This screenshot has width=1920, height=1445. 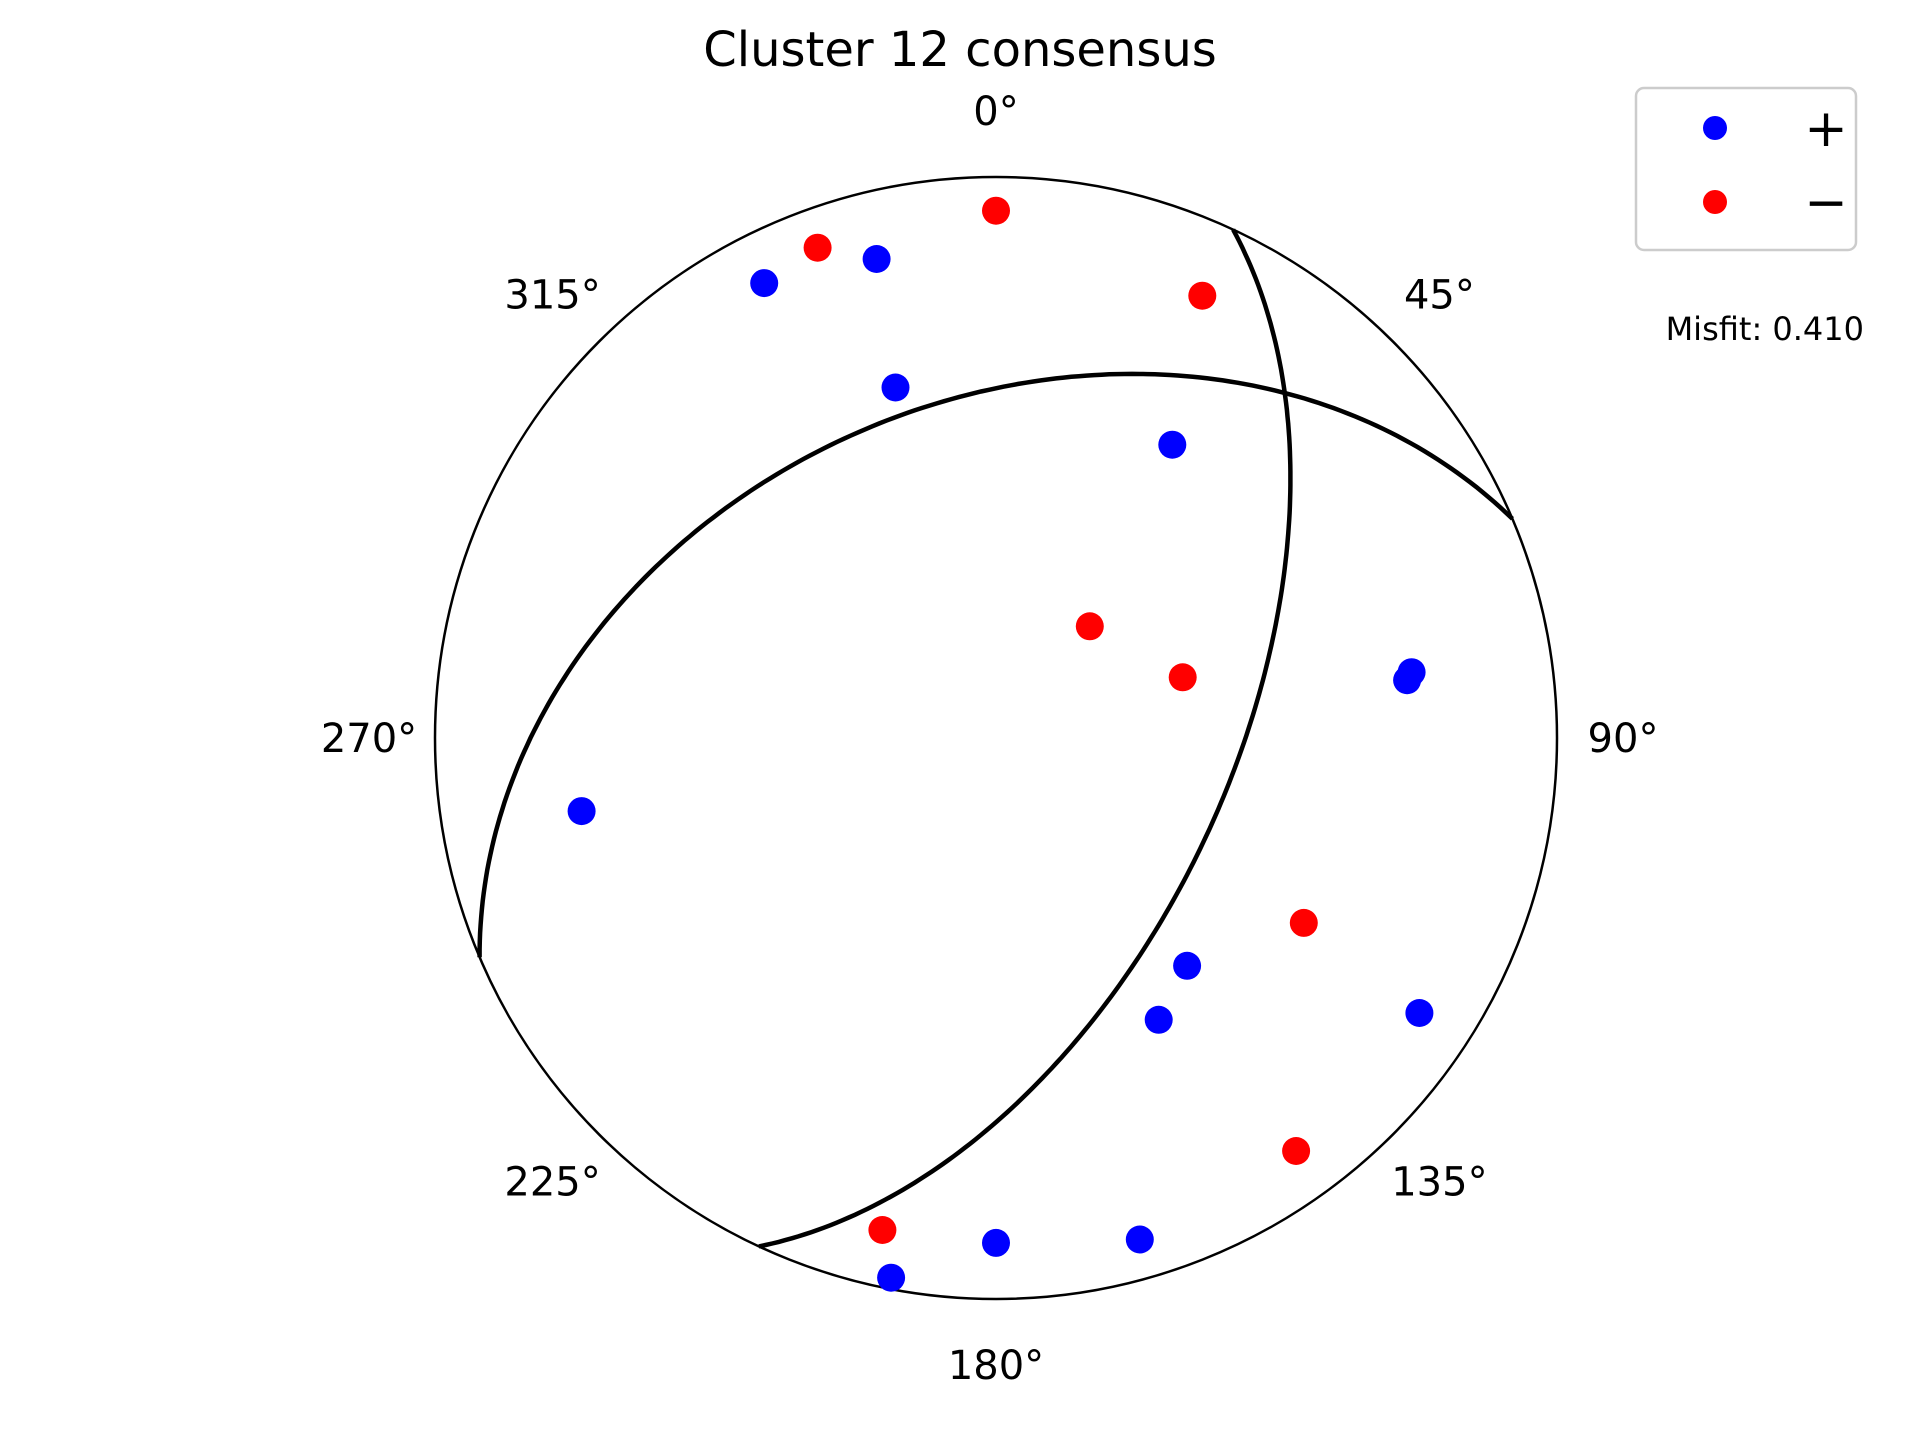 I want to click on legend-label-negative: −, so click(x=1826, y=203).